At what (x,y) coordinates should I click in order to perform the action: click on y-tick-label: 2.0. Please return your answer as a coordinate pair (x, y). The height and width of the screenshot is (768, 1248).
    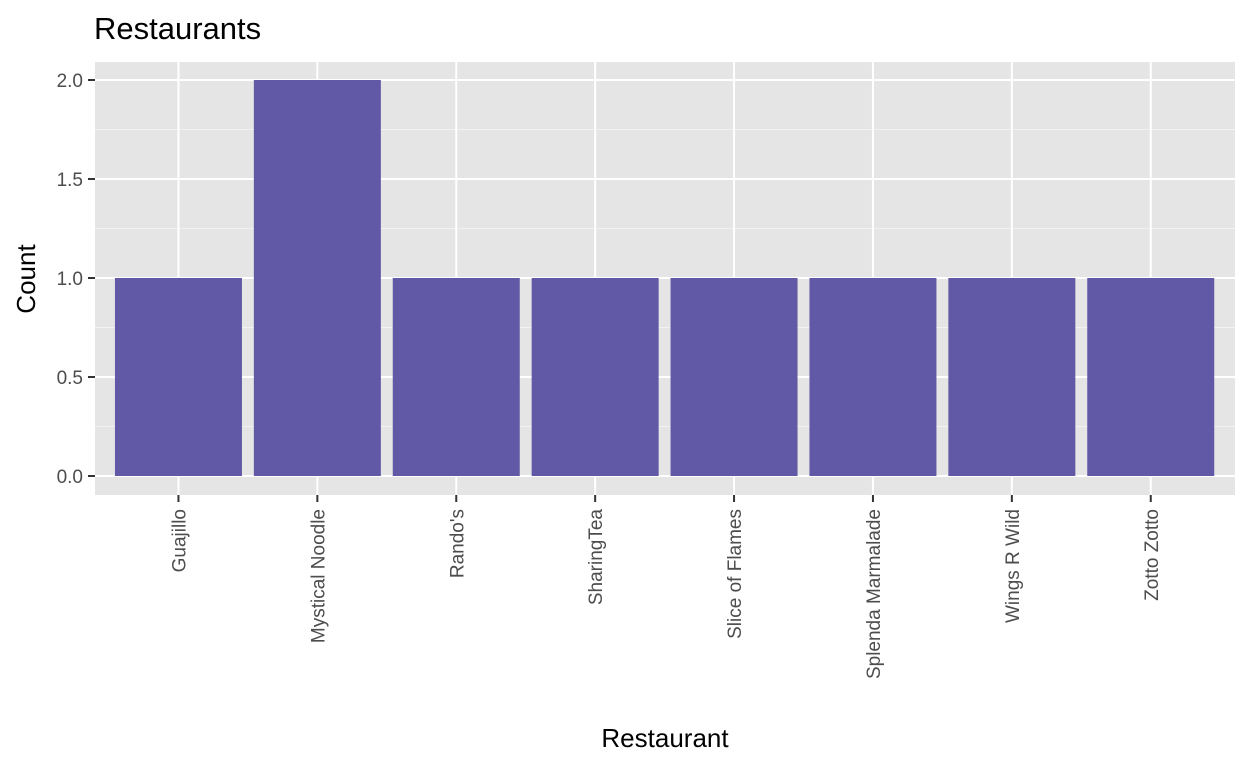
    Looking at the image, I should click on (70, 81).